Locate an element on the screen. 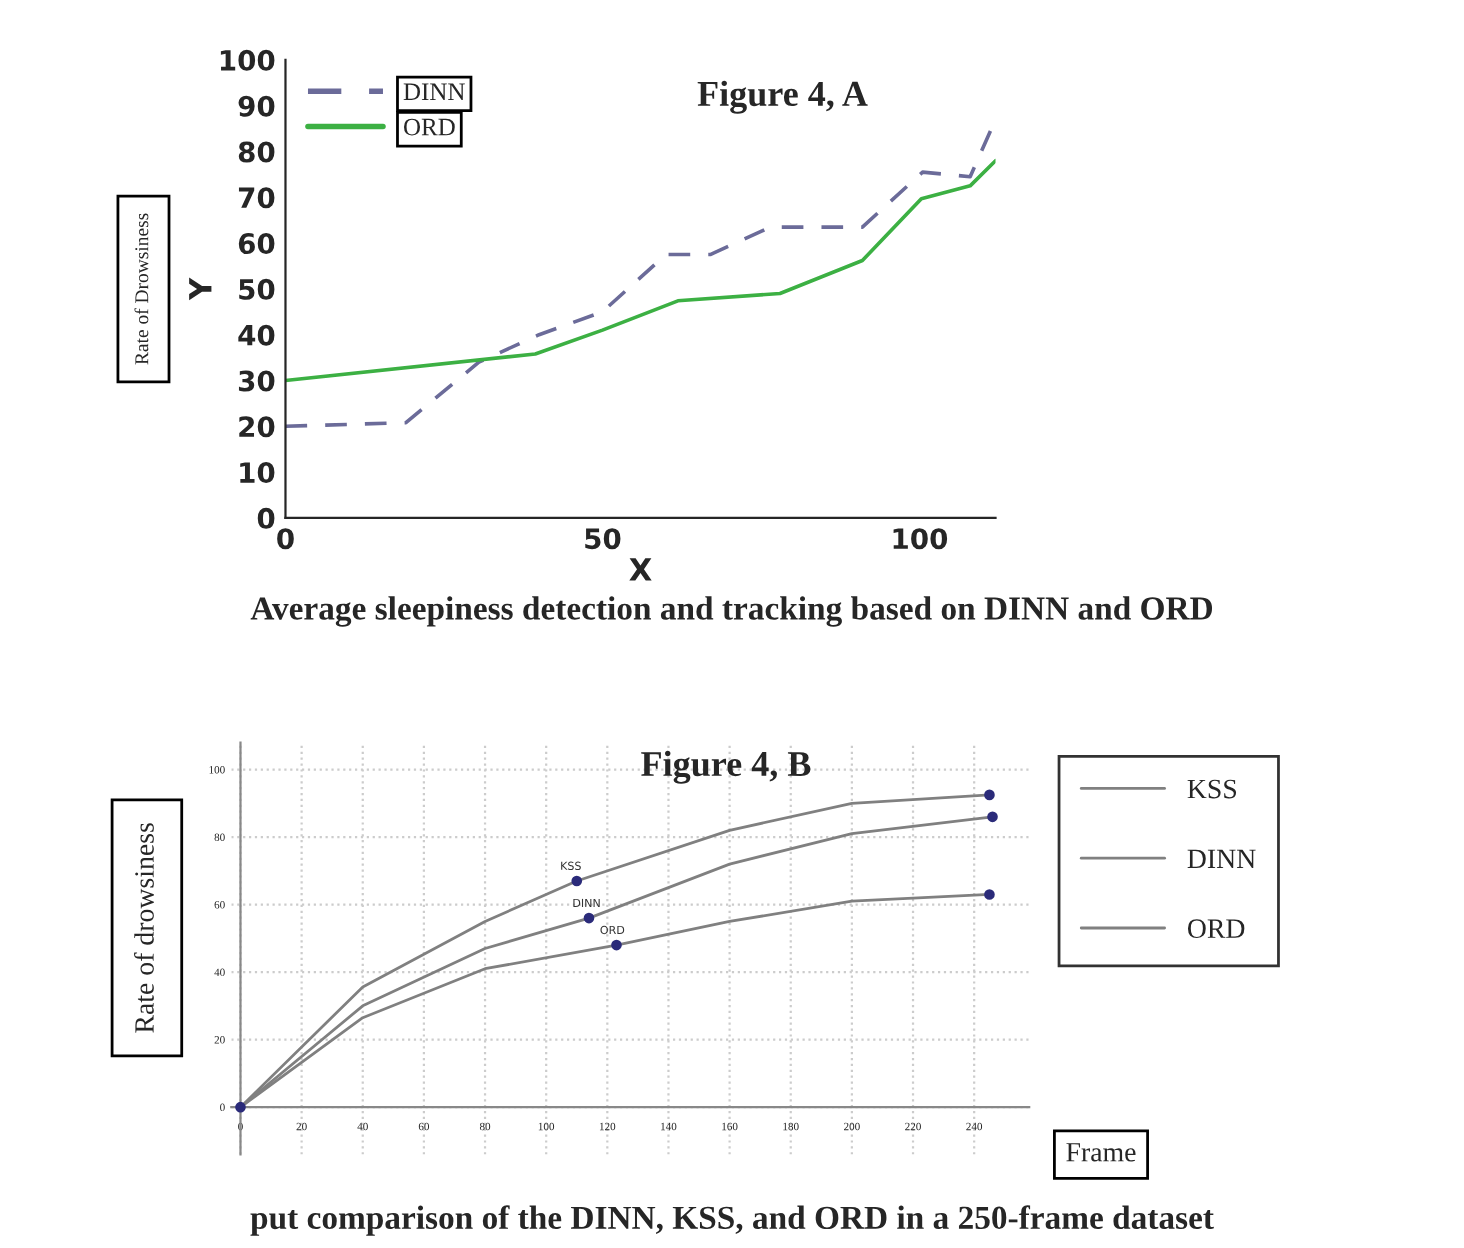  line-series is located at coordinates (640, 270).